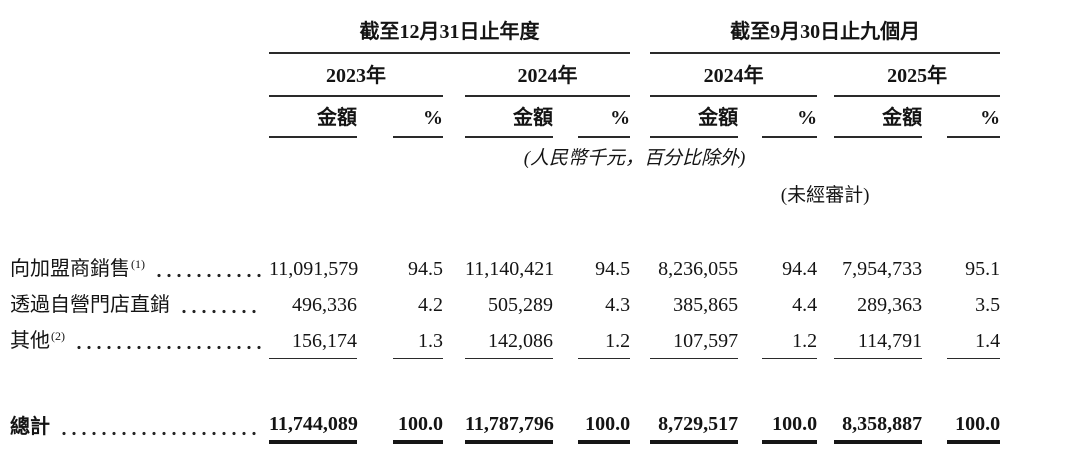 The image size is (1080, 471). Describe the element at coordinates (698, 269) in the screenshot. I see `amount-cell: 8,236,055` at that location.